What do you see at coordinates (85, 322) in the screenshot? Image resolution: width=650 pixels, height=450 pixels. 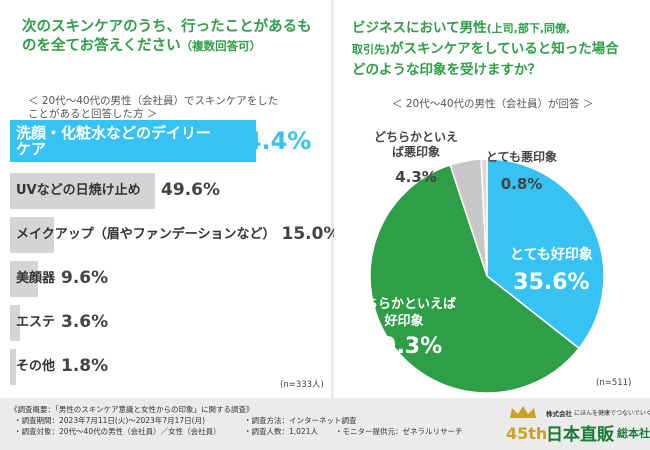 I see `bar-value-4: 3.6%` at bounding box center [85, 322].